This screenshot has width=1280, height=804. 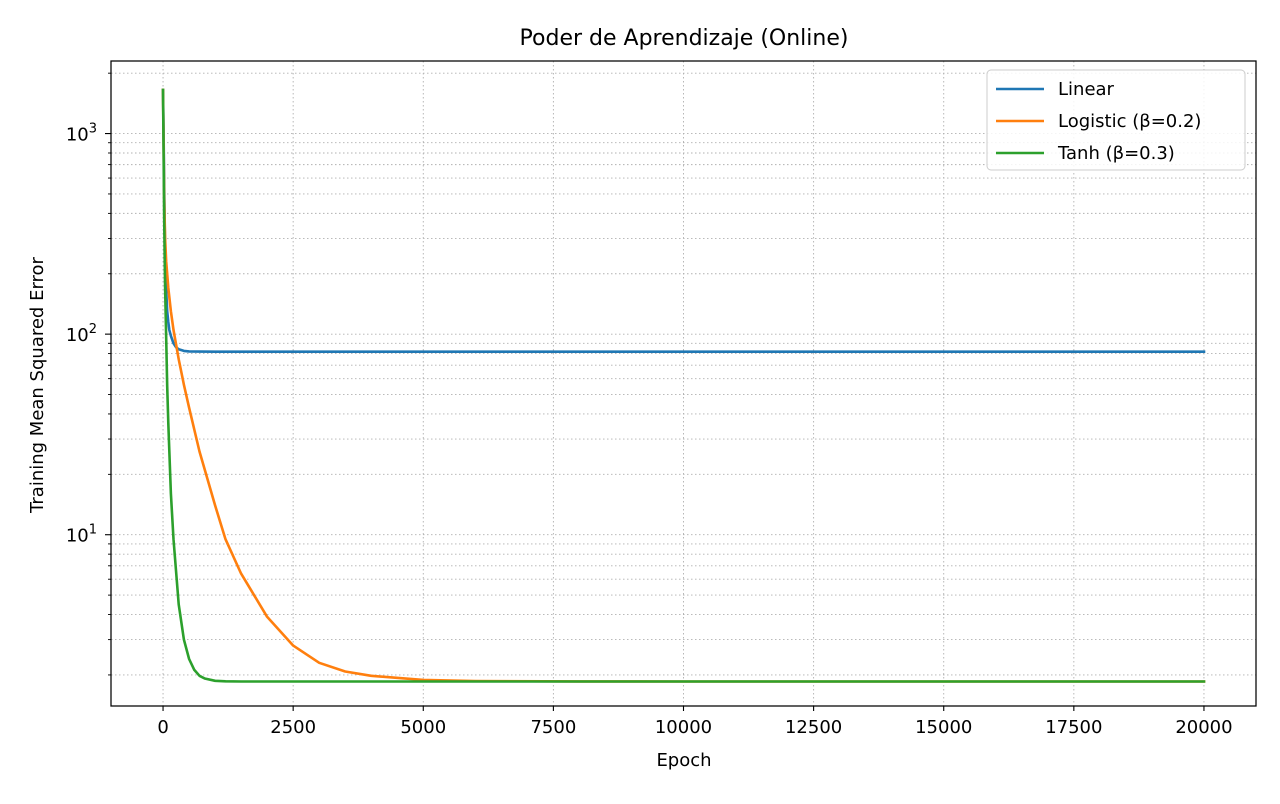 I want to click on x-tick-label: 7500, so click(x=553, y=727).